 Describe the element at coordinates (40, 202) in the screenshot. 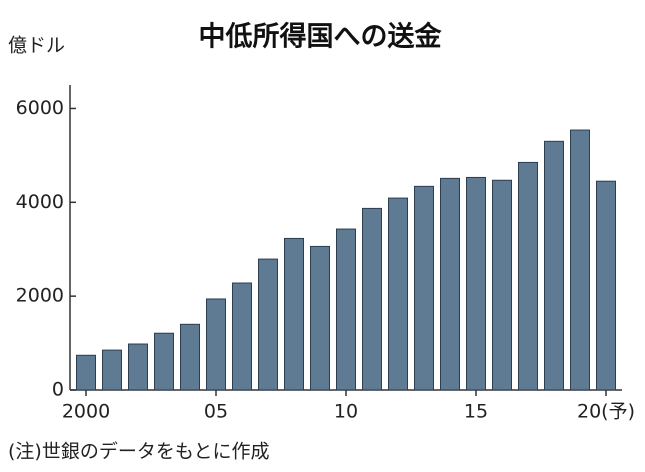

I see `y-tick-label: 4000` at that location.